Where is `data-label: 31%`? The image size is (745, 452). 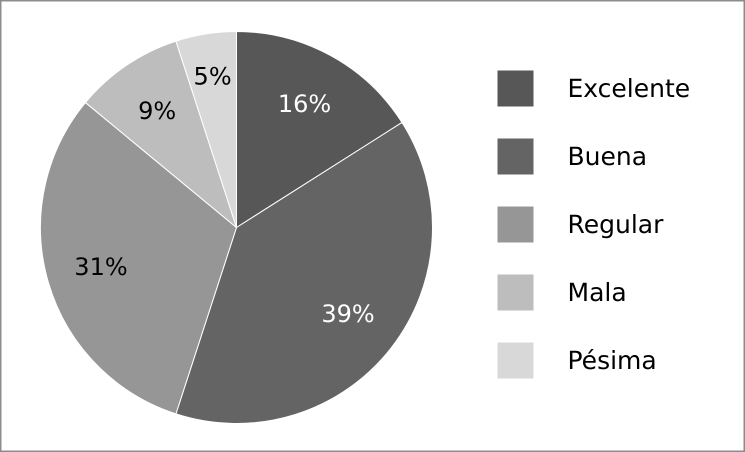
data-label: 31% is located at coordinates (101, 266).